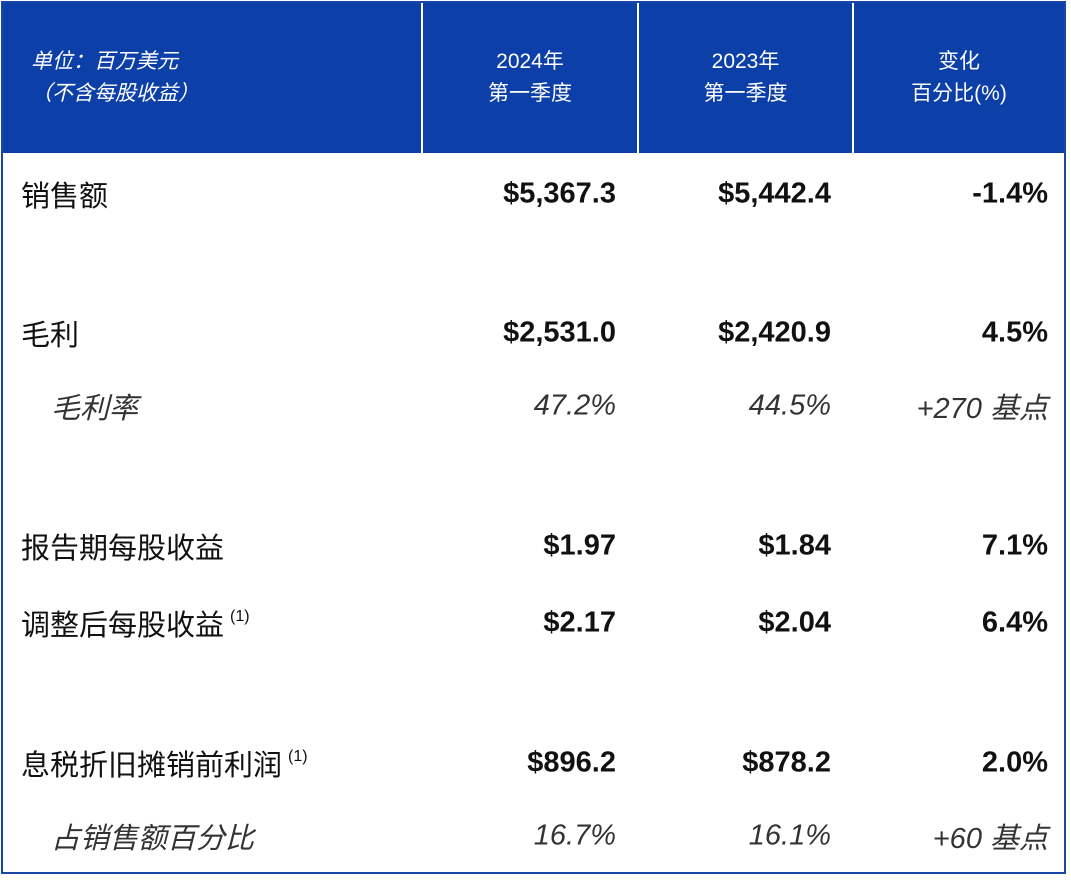 The height and width of the screenshot is (881, 1071). What do you see at coordinates (1014, 762) in the screenshot?
I see `cell-value: 2.0%` at bounding box center [1014, 762].